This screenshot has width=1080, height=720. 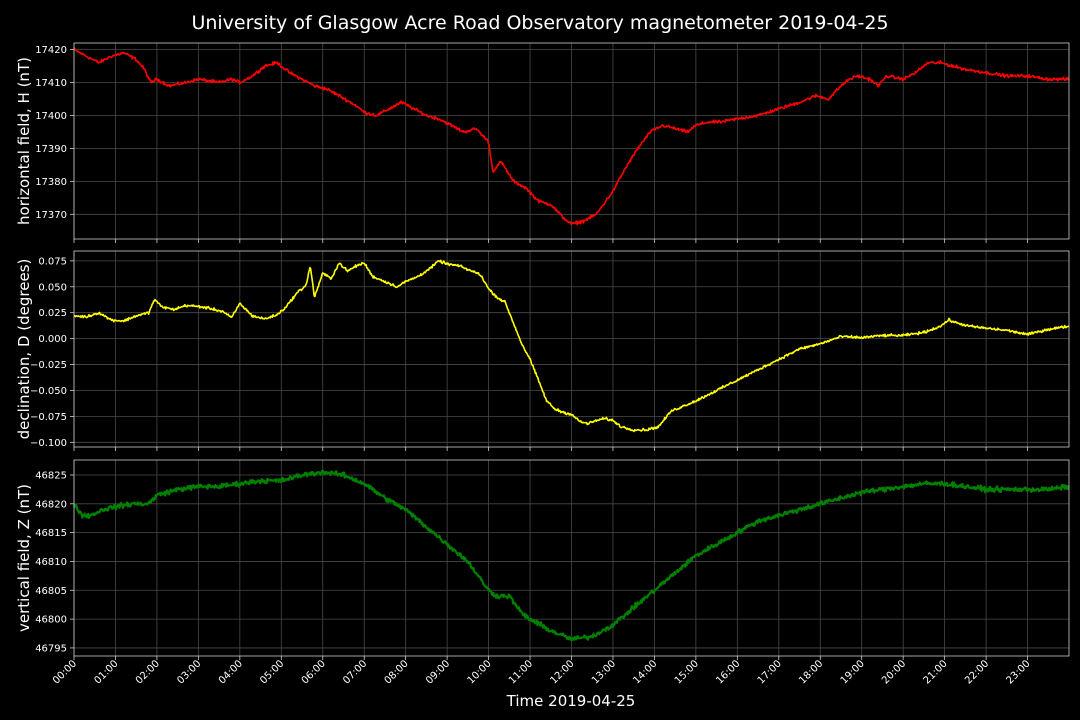 I want to click on y-tick-label: 17380, so click(x=51, y=182).